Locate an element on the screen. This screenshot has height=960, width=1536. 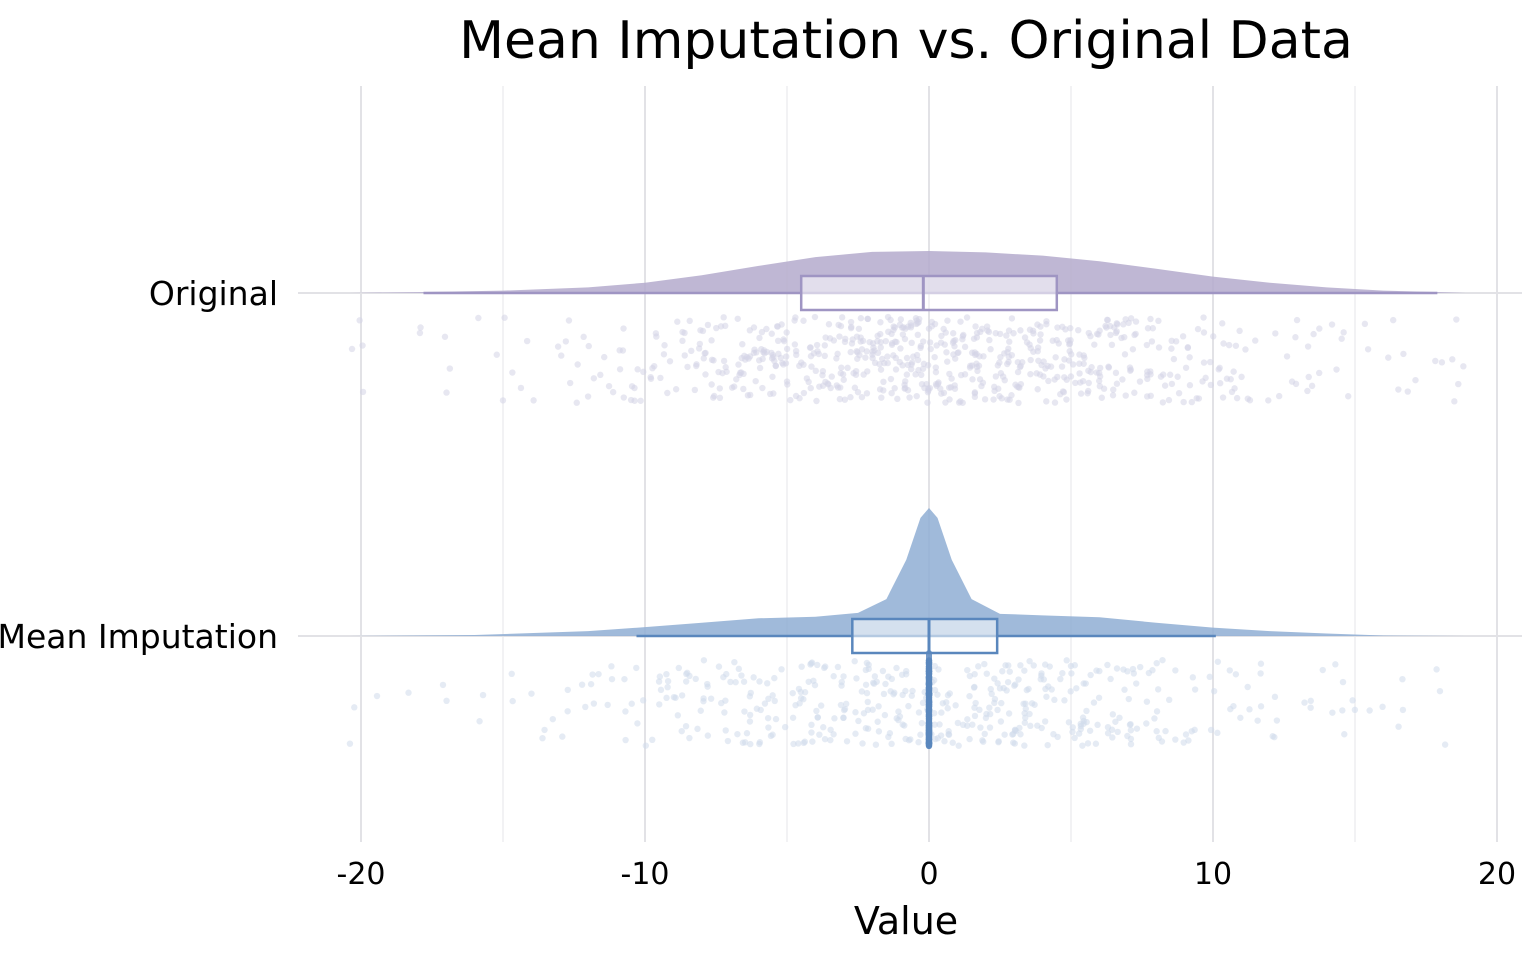
density-cloud is located at coordinates (907, 572).